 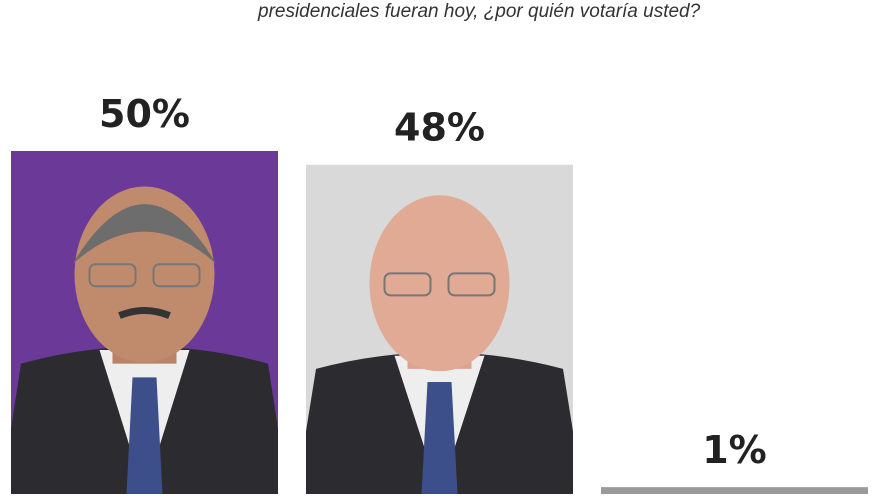 I want to click on bar, so click(x=734, y=490).